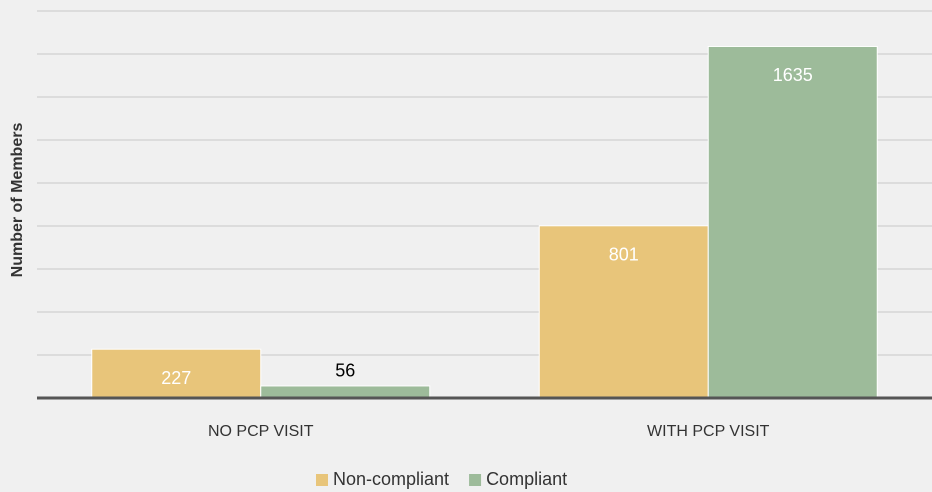 This screenshot has width=932, height=492. I want to click on data-label: 56, so click(345, 371).